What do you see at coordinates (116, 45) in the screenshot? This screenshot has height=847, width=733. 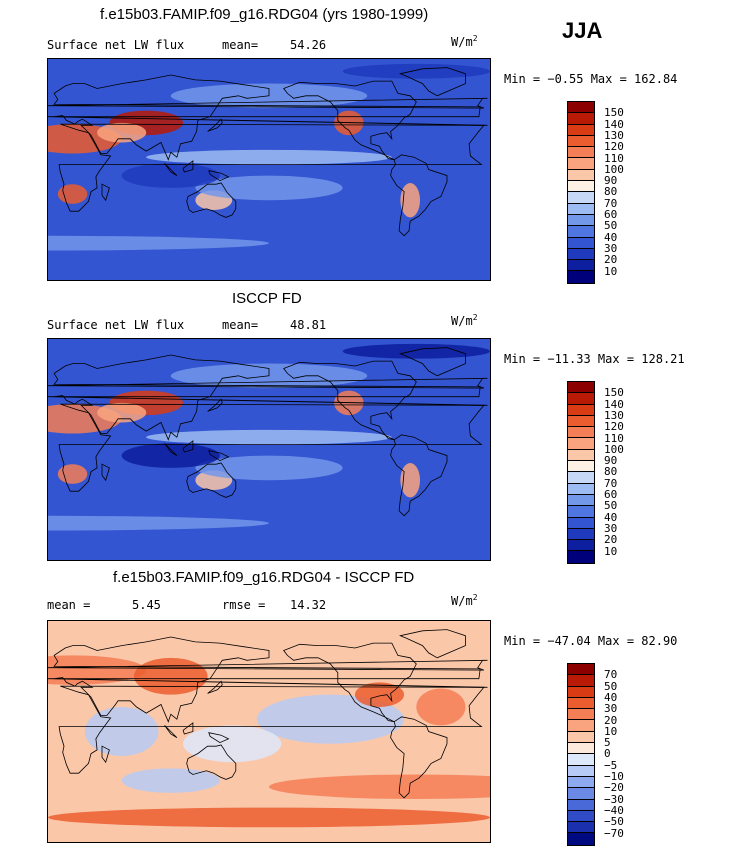 I see `panel1-variable: Surface net LW flux` at bounding box center [116, 45].